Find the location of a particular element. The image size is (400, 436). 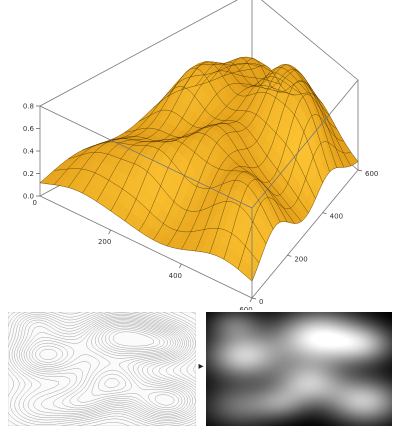

y-tick-label: 0 is located at coordinates (261, 302).